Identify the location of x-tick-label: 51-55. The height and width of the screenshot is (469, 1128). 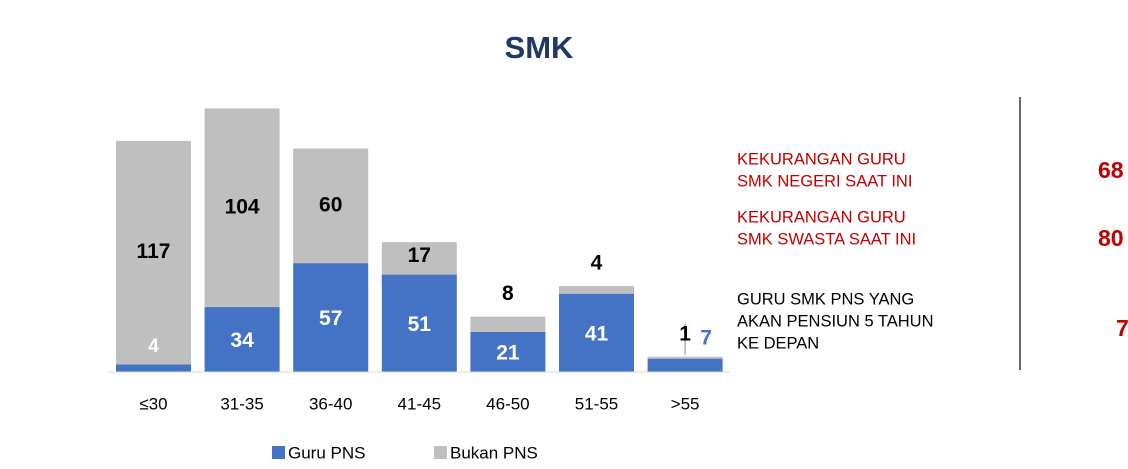
(596, 403).